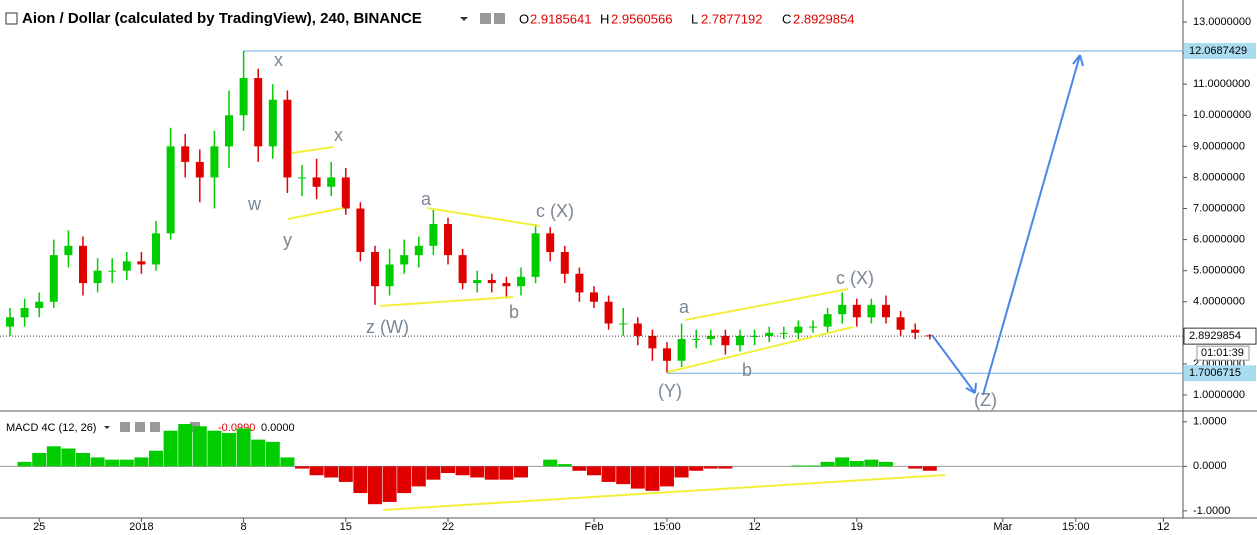 This screenshot has height=535, width=1257. Describe the element at coordinates (1219, 177) in the screenshot. I see `y-tick-label: 8.0000000` at that location.